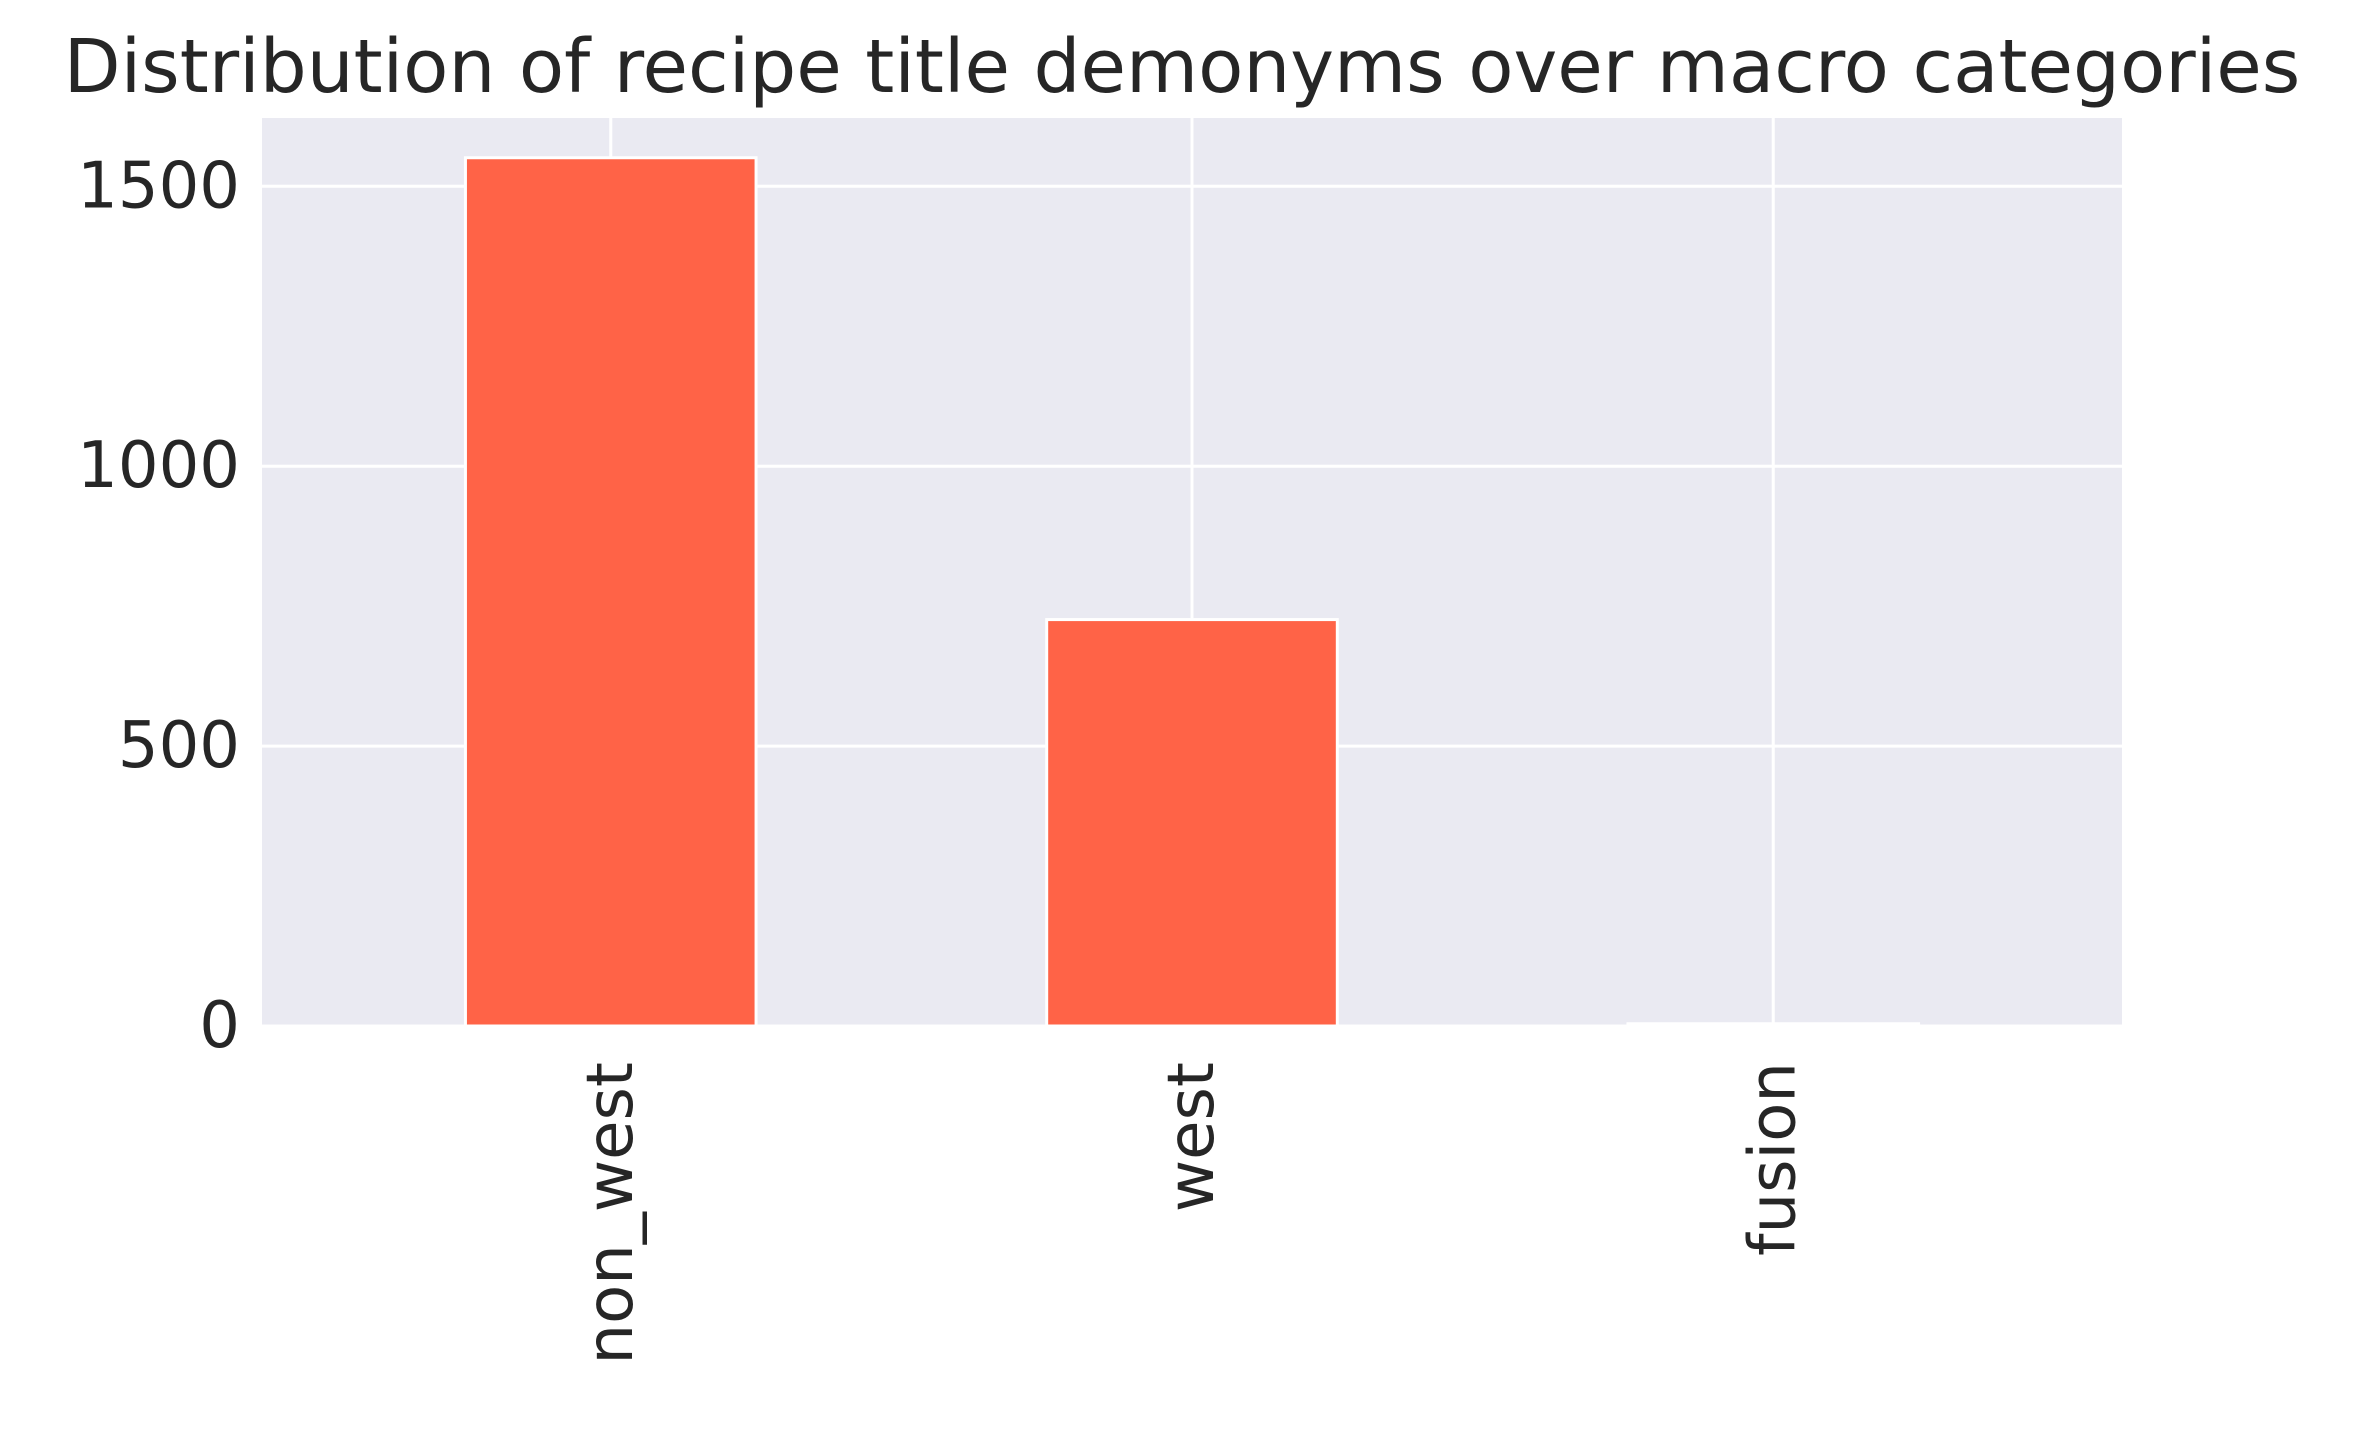 Image resolution: width=2363 pixels, height=1434 pixels. What do you see at coordinates (1192, 1213) in the screenshot?
I see `x-axis-tick-labels: non_west west fusion` at bounding box center [1192, 1213].